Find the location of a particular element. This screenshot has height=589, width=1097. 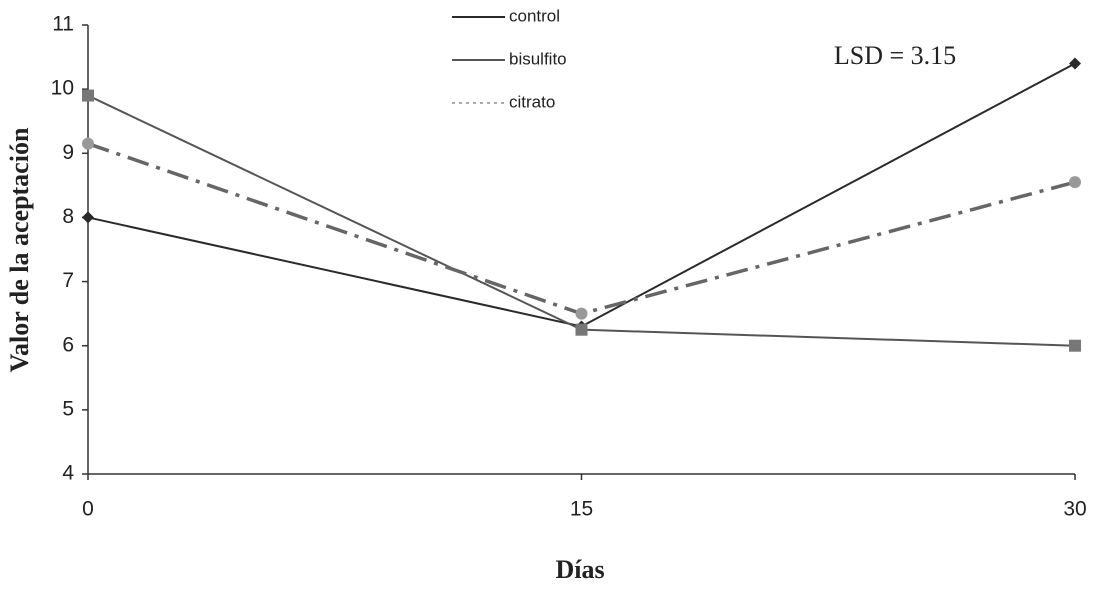

x-tick-label: 0 is located at coordinates (88, 509).